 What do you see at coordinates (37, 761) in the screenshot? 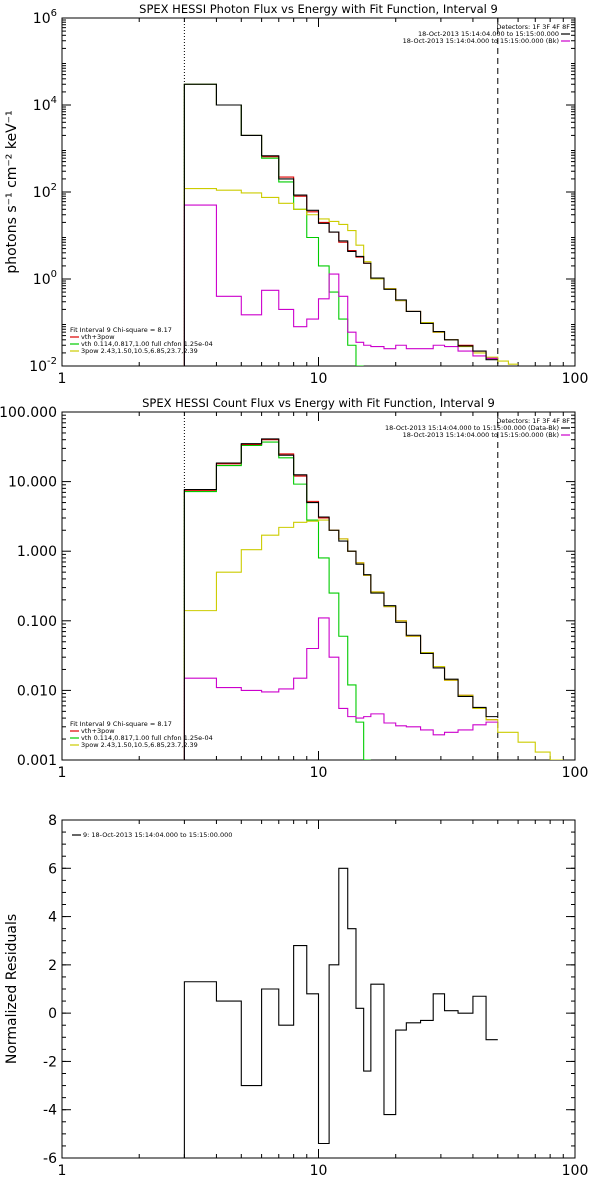
I see `y-tick-label: 0.001` at bounding box center [37, 761].